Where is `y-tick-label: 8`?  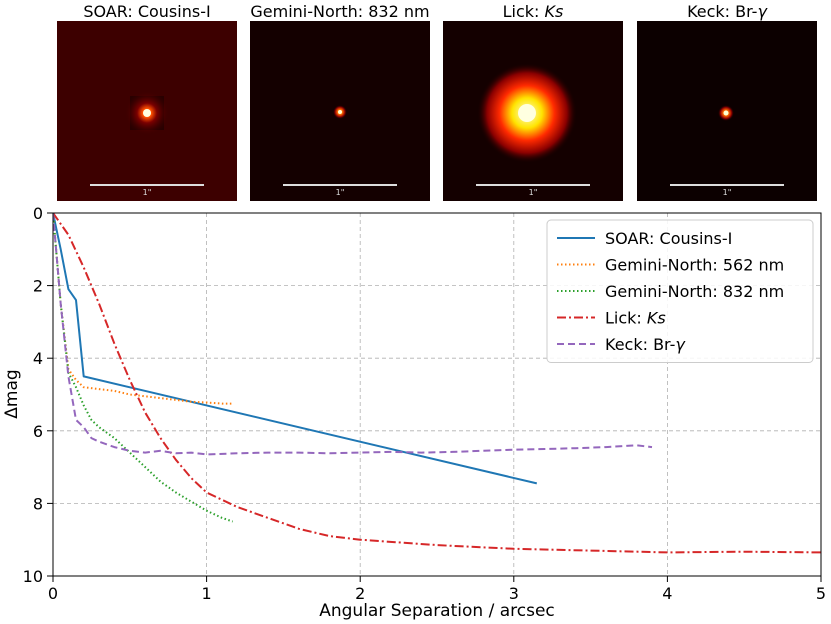
y-tick-label: 8 is located at coordinates (38, 503).